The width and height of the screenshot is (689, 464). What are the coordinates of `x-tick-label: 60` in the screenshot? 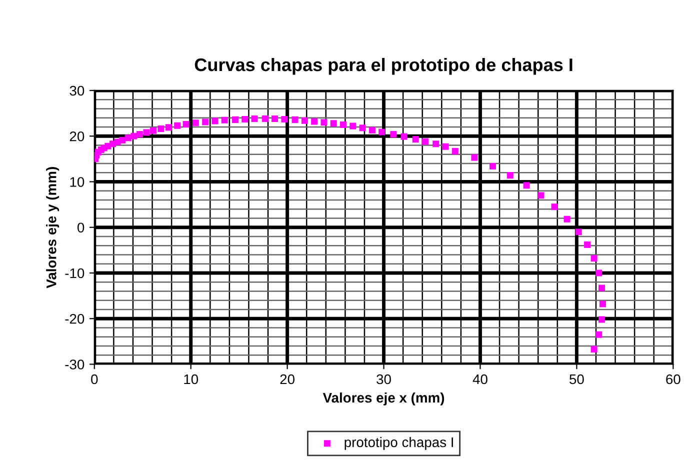 It's located at (673, 379).